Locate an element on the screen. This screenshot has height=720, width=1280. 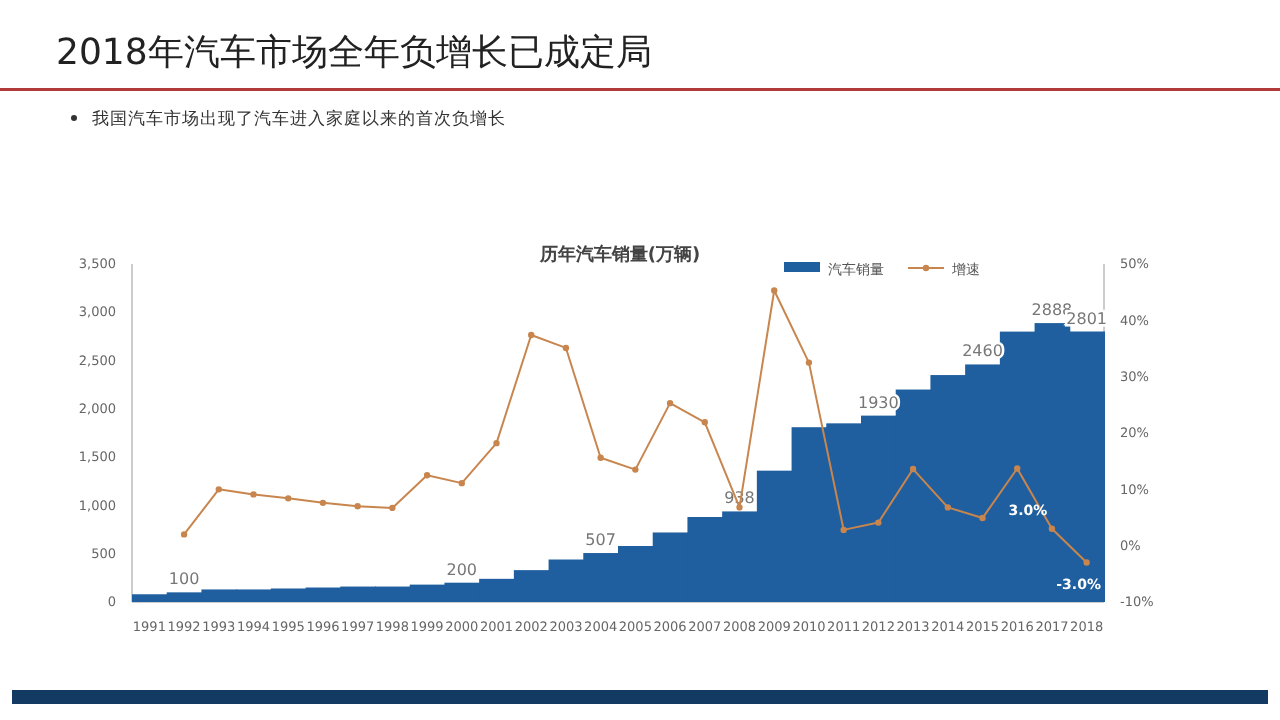
data-label: 2801 is located at coordinates (1086, 318).